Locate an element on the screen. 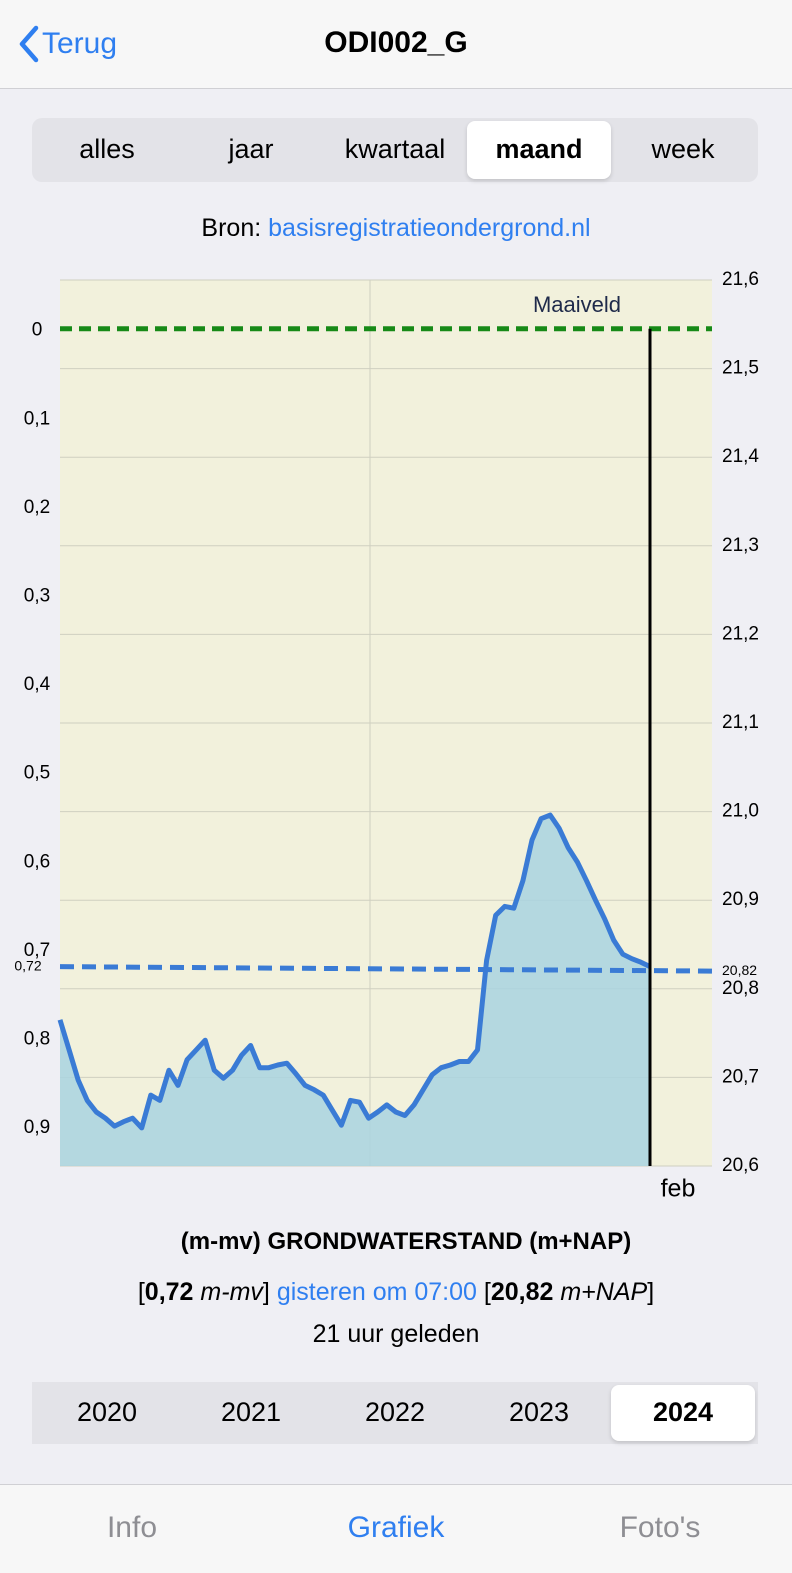 The height and width of the screenshot is (1573, 792). y2-tick-label: 21,1 is located at coordinates (740, 722).